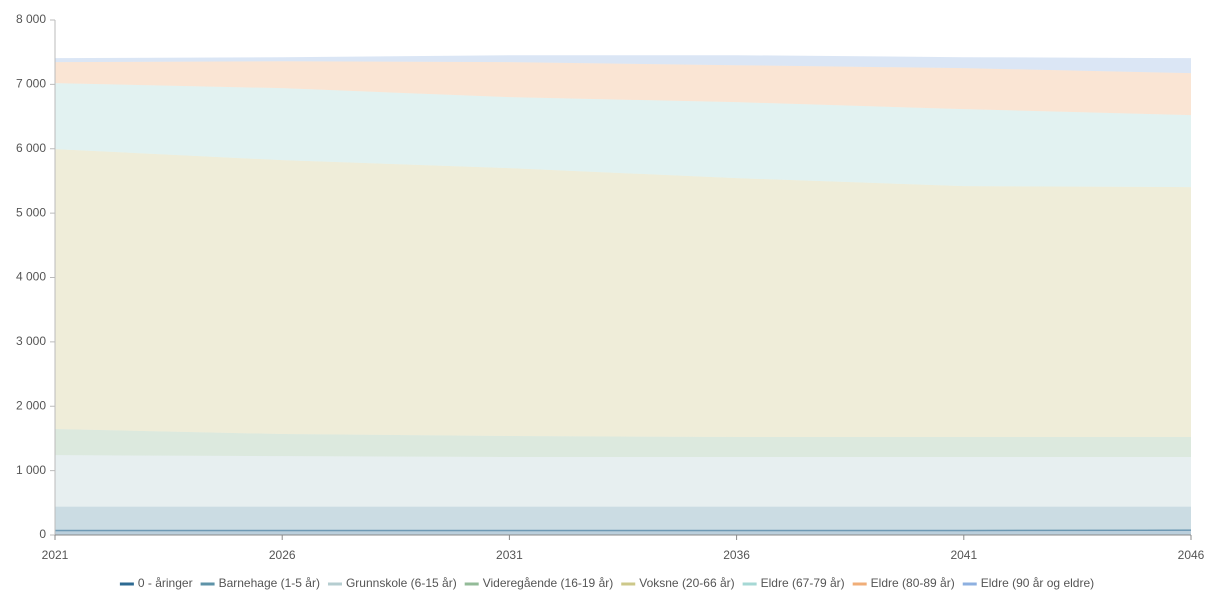  I want to click on legend-item: 0 - åringer, so click(156, 583).